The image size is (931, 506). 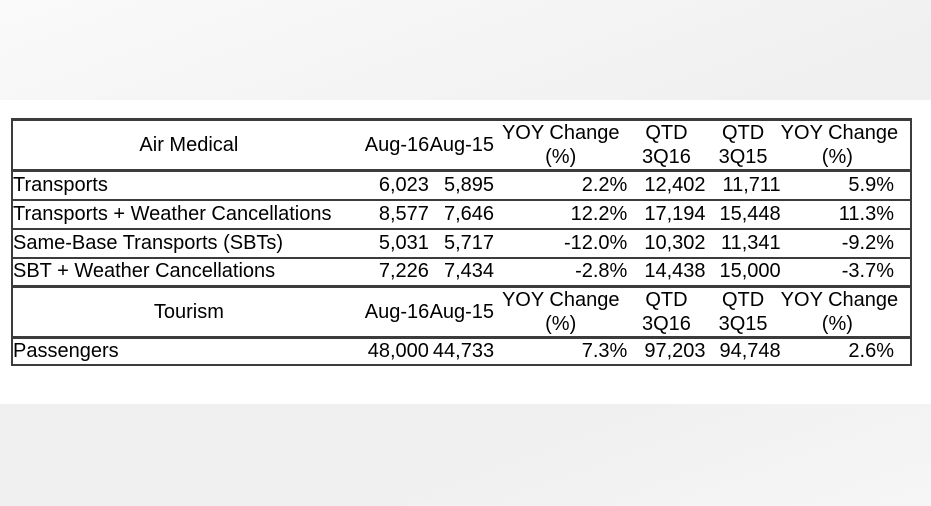 I want to click on cell-value: 7,226, so click(x=396, y=271).